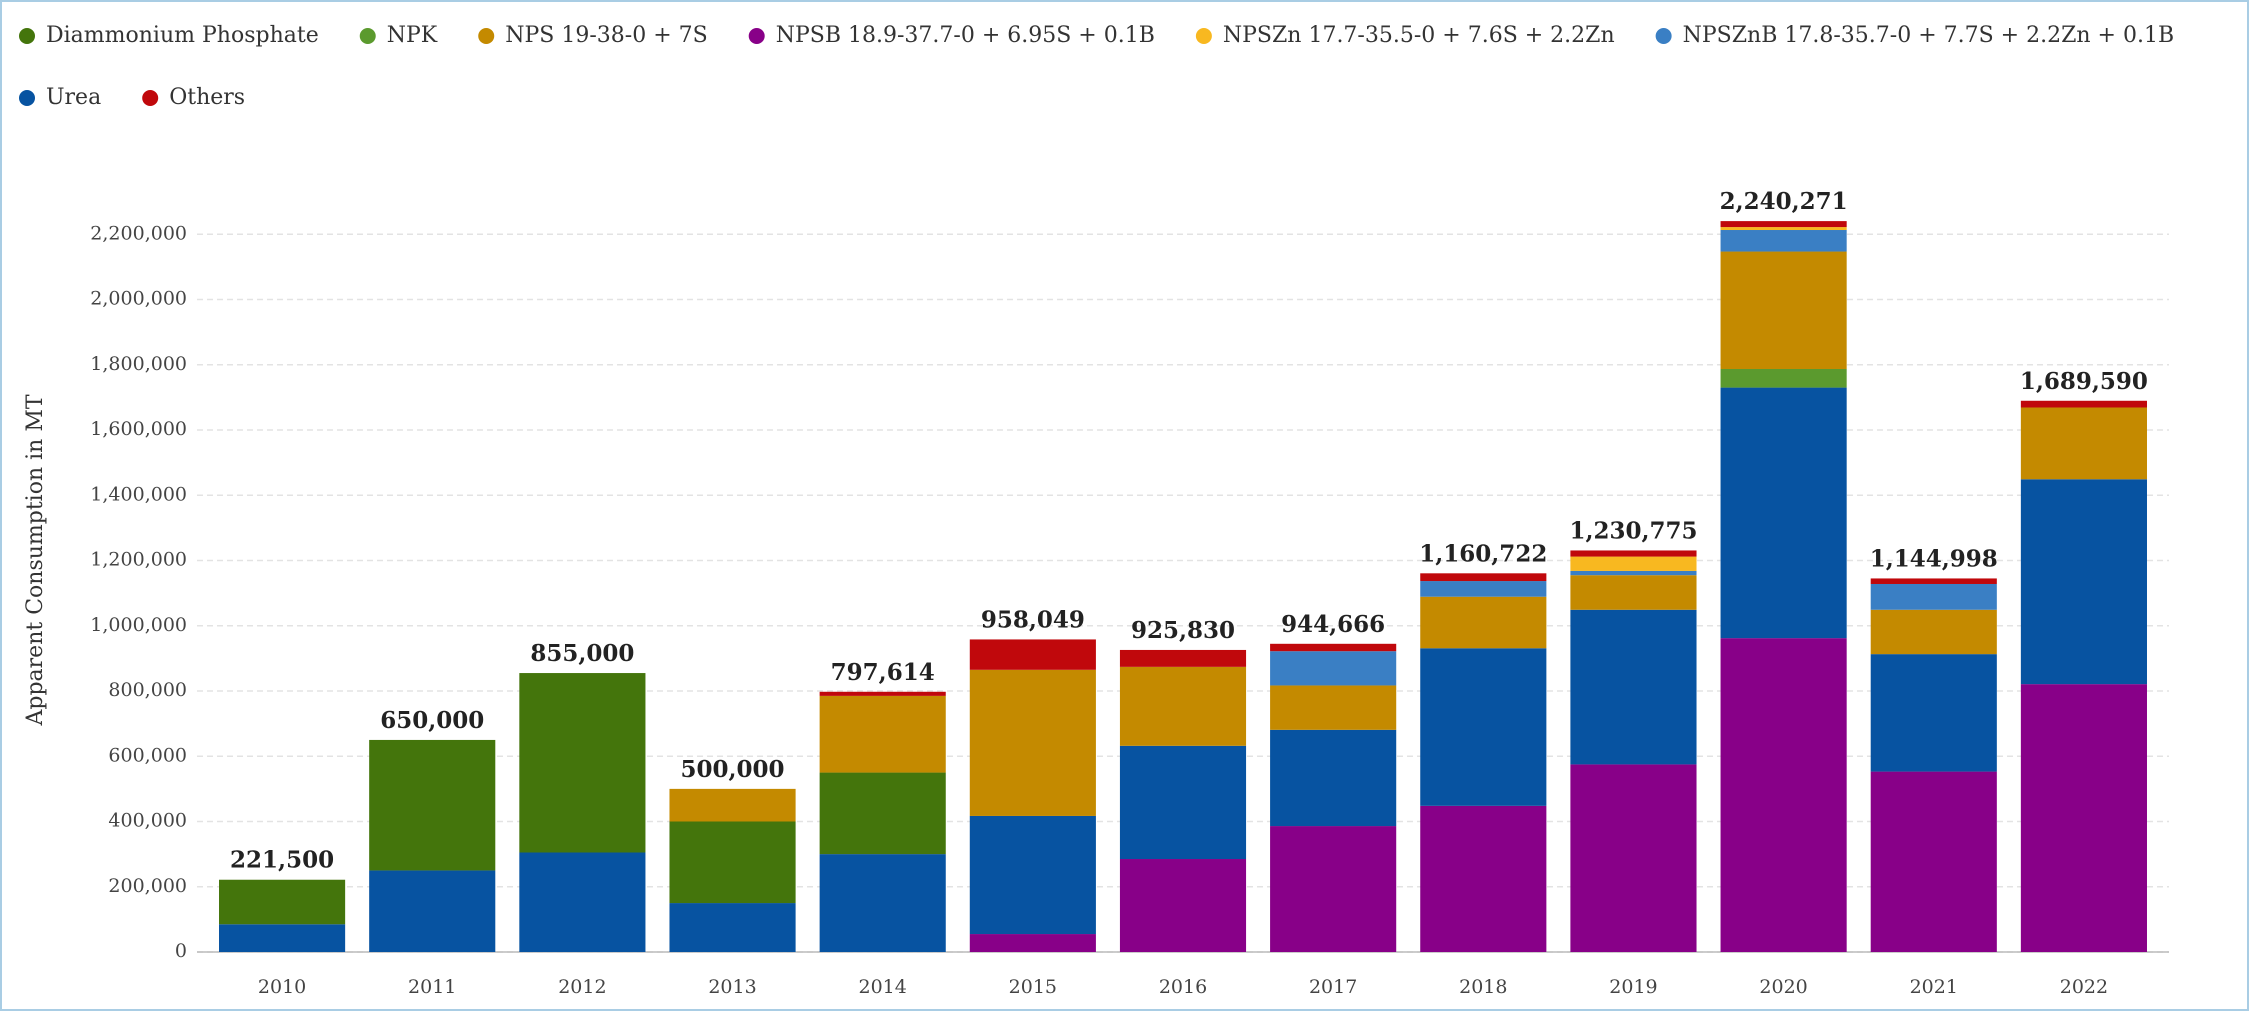 The width and height of the screenshot is (2249, 1011). Describe the element at coordinates (138, 494) in the screenshot. I see `y-tick-label: 1,400,000` at that location.